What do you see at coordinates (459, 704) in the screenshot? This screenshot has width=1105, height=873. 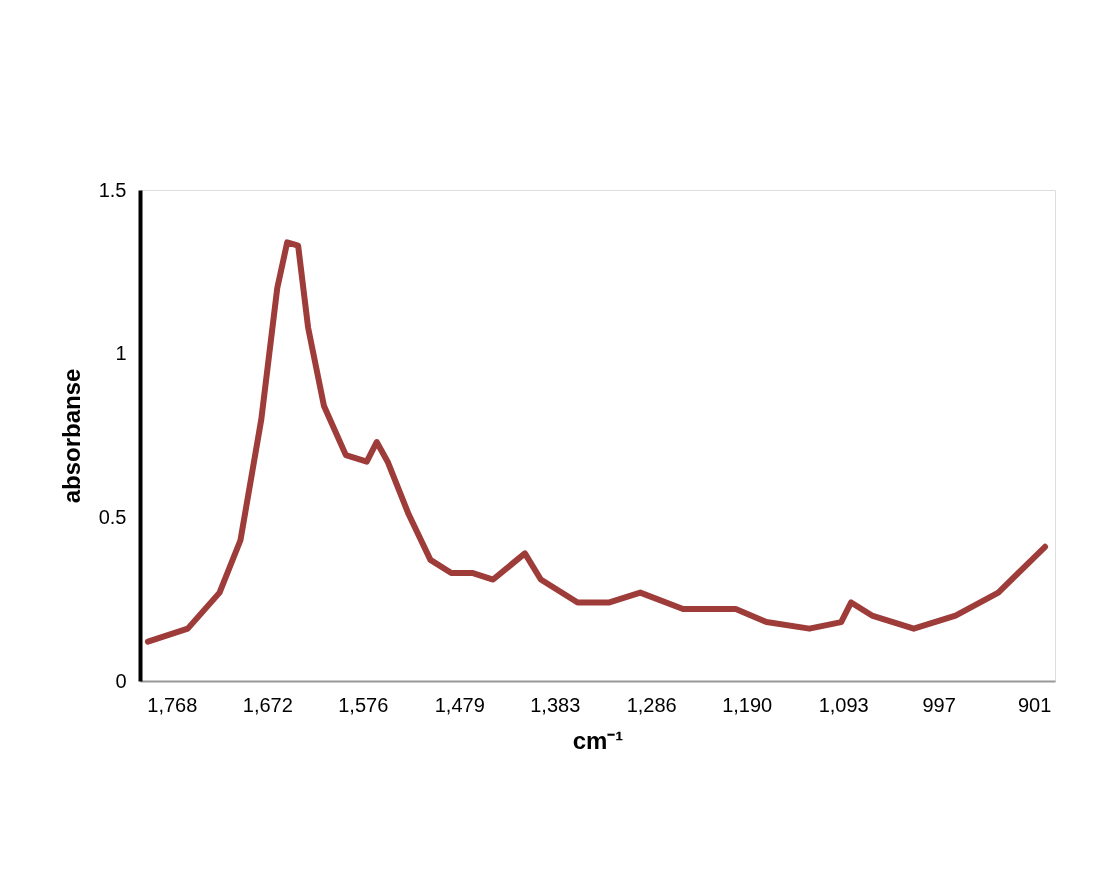 I see `x-tick-label: 1,479` at bounding box center [459, 704].